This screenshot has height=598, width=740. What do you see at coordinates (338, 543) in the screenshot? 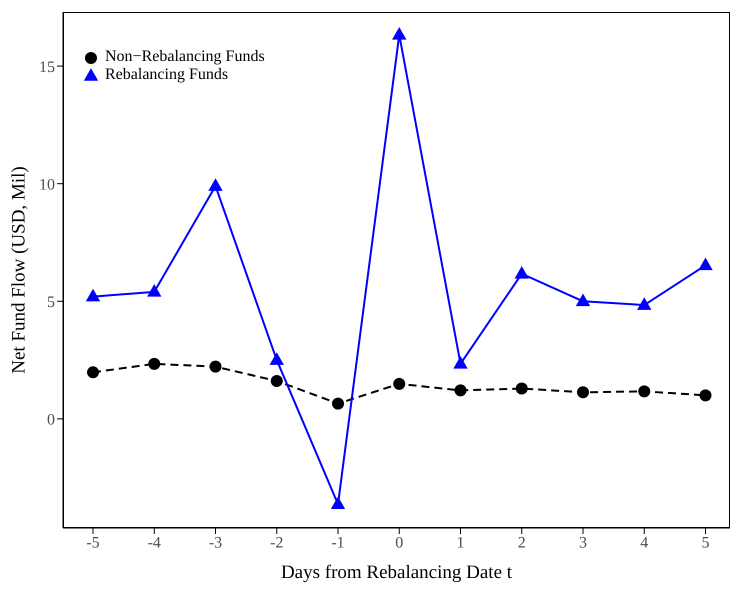
I see `x-tick-label: -1` at bounding box center [338, 543].